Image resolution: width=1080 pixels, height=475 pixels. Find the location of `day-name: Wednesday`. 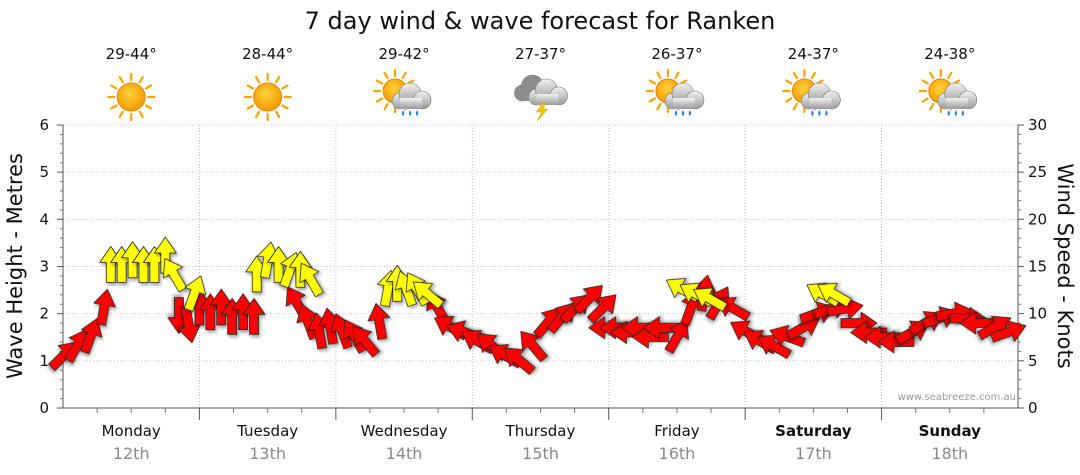

day-name: Wednesday is located at coordinates (404, 431).